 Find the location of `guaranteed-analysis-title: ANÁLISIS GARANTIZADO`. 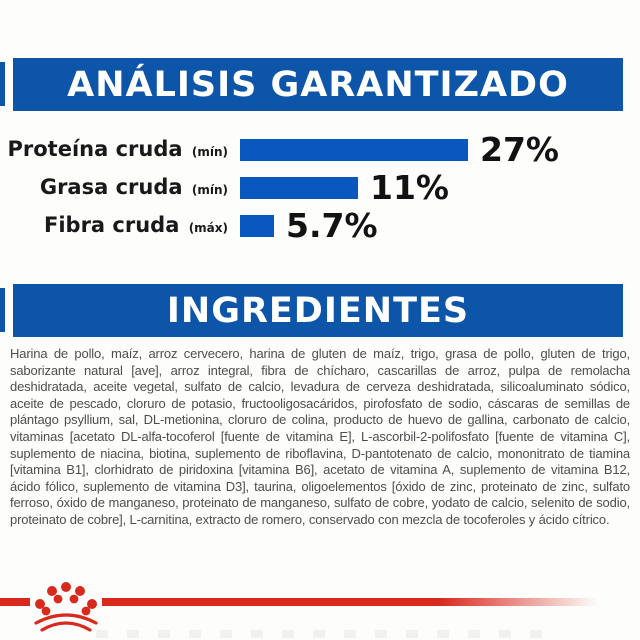

guaranteed-analysis-title: ANÁLISIS GARANTIZADO is located at coordinates (318, 84).